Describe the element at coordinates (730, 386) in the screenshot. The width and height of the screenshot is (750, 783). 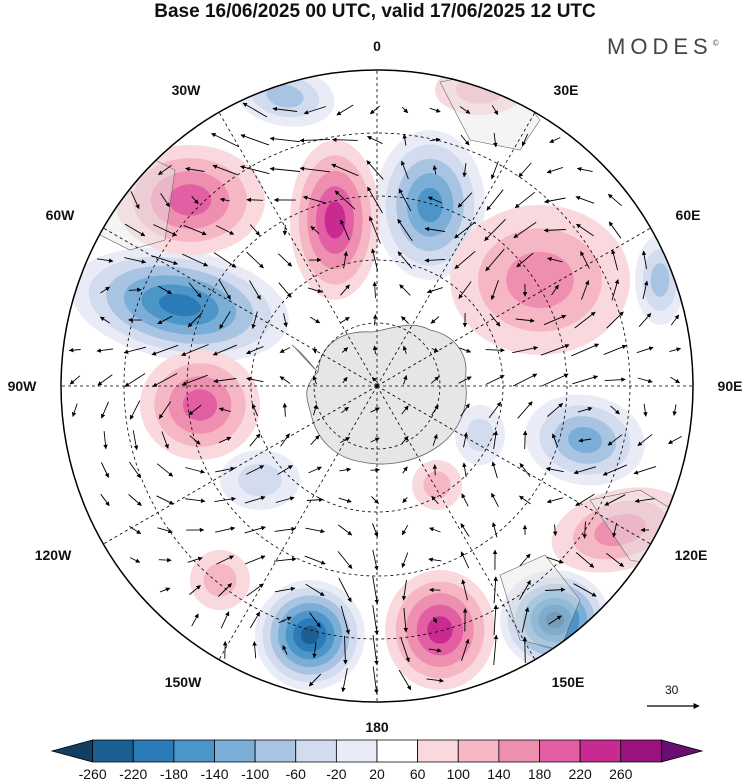
I see `lon-label-90e: 90E` at that location.